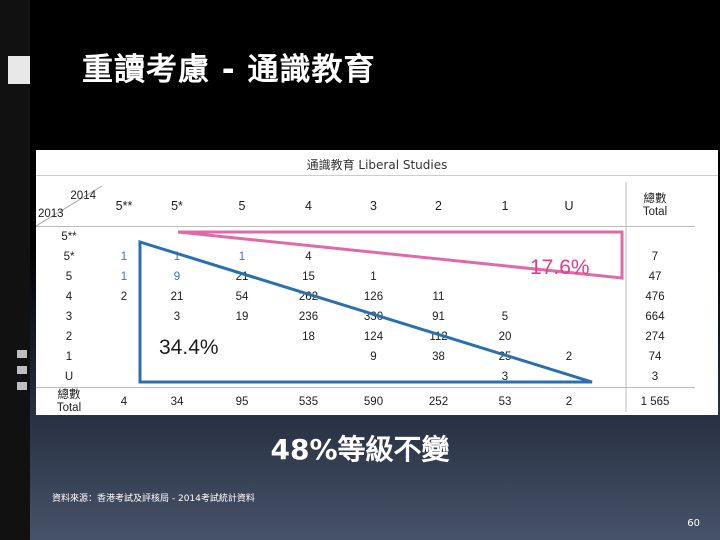 This screenshot has width=720, height=540. Describe the element at coordinates (438, 317) in the screenshot. I see `table-cell: 91` at that location.